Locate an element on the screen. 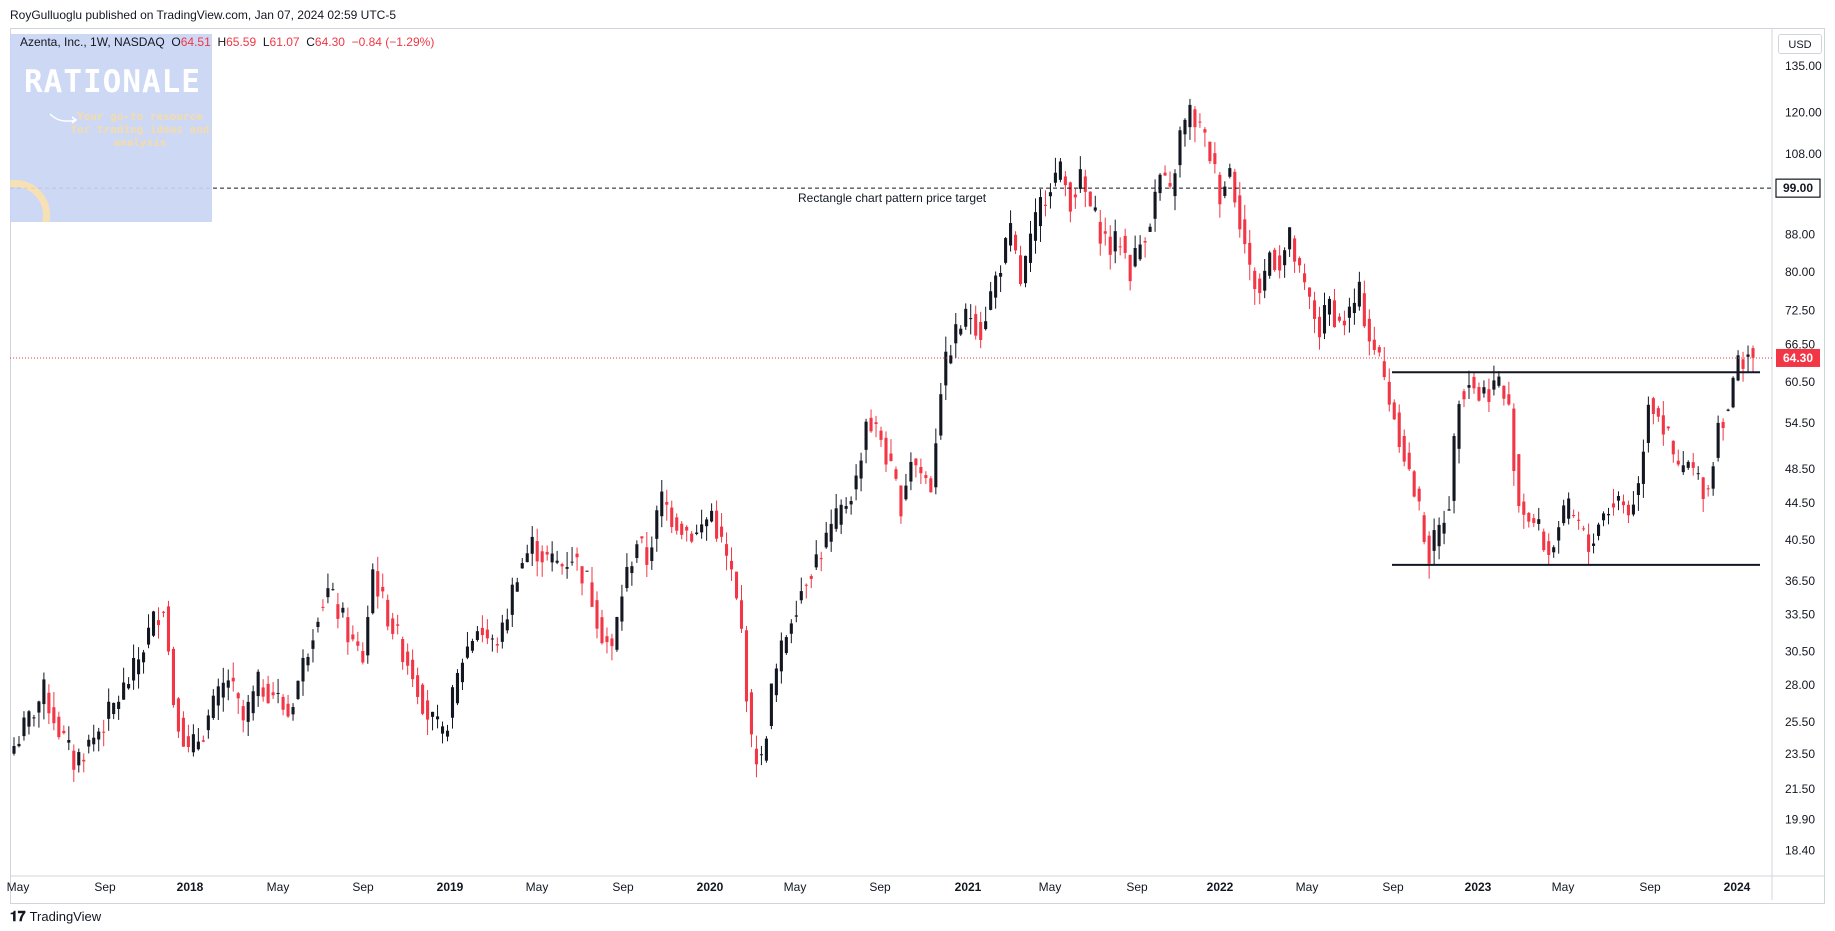  y-tick-label: 80.00 is located at coordinates (1800, 272).